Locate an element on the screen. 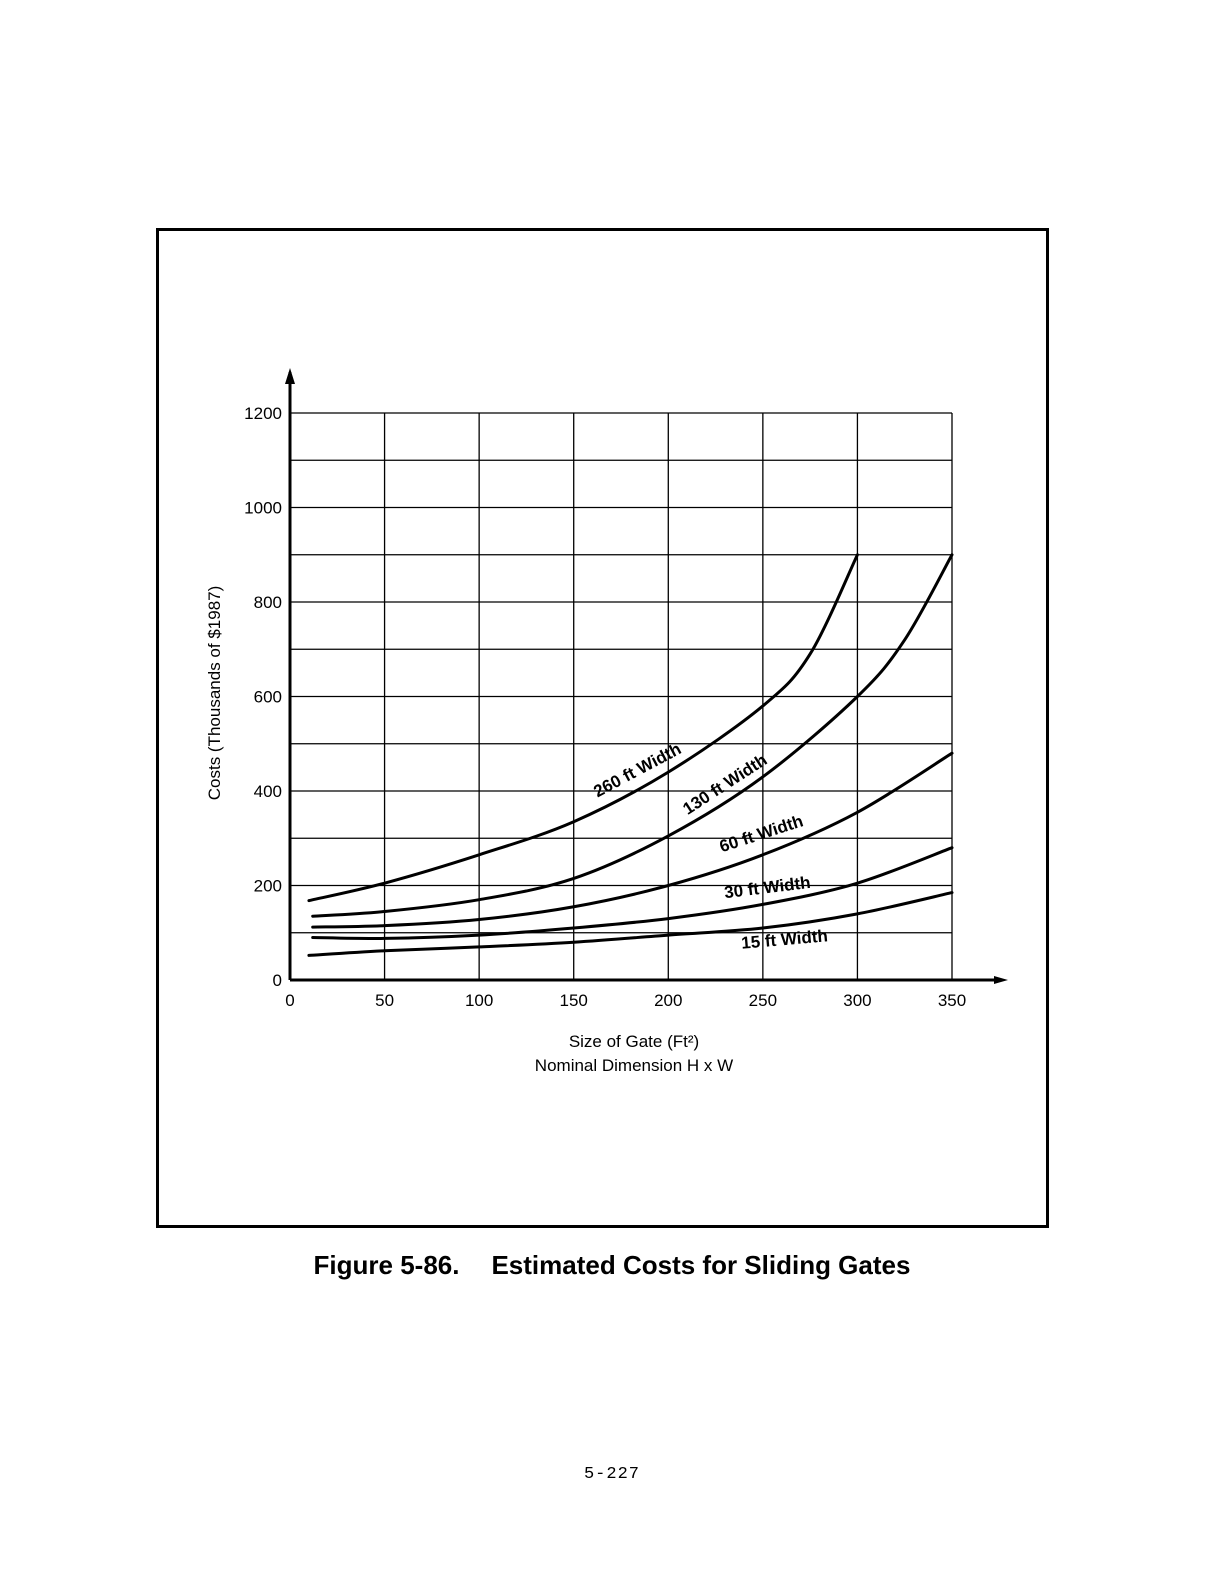 Image resolution: width=1224 pixels, height=1583 pixels. y-tick-label: 200 is located at coordinates (268, 886).